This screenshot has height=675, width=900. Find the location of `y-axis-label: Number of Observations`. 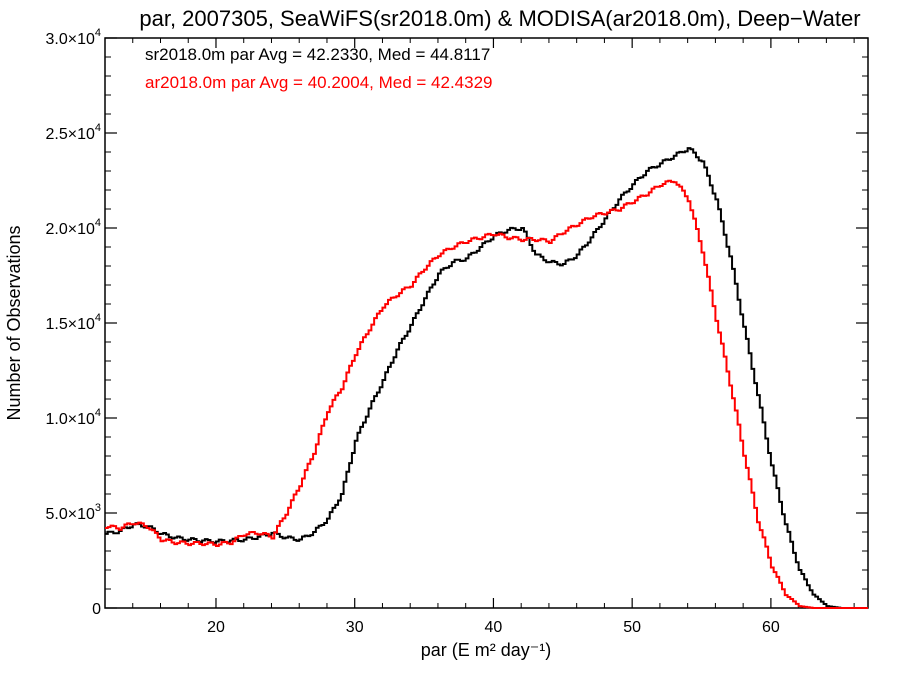

y-axis-label: Number of Observations is located at coordinates (14, 322).